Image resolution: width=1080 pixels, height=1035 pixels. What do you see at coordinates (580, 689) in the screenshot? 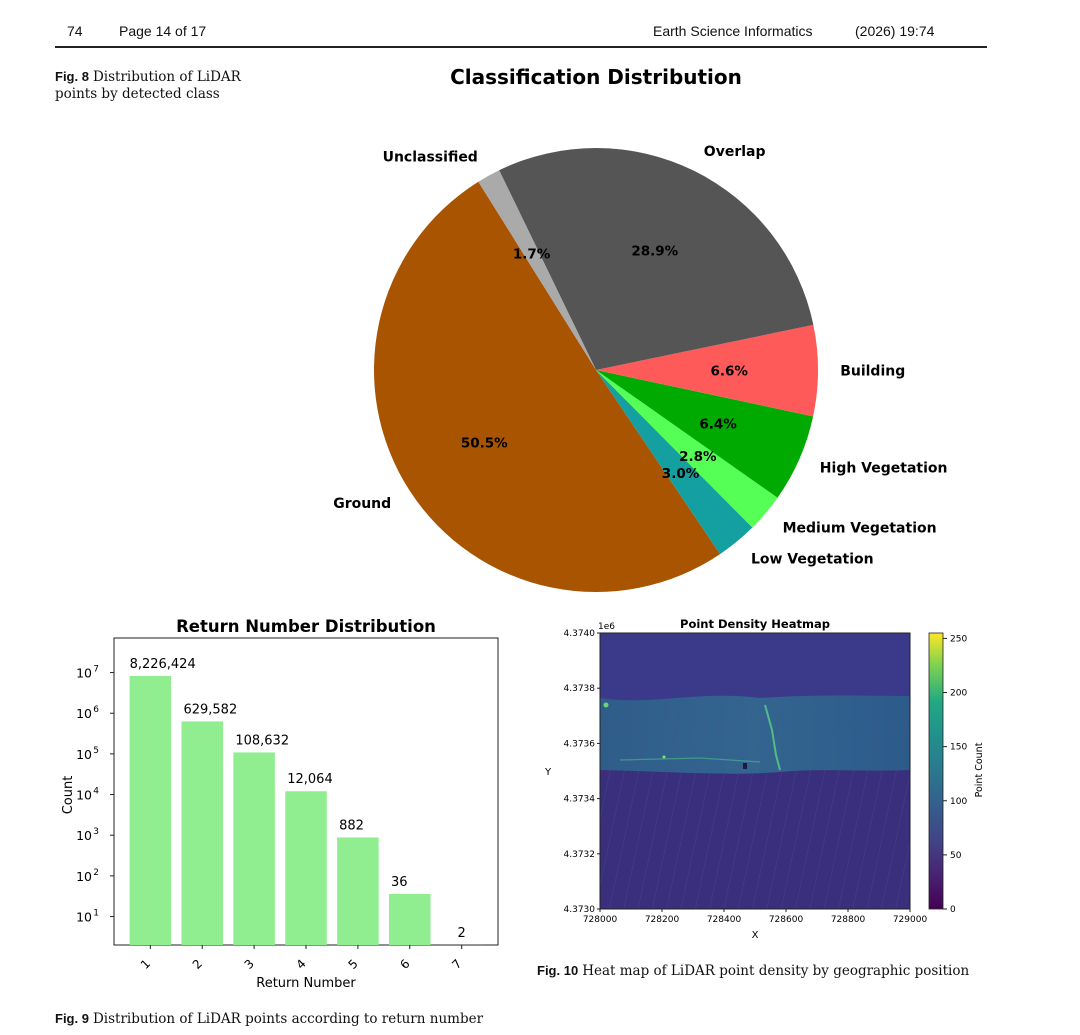
I see `heatmap-y-tick-label: 4.3738` at bounding box center [580, 689].